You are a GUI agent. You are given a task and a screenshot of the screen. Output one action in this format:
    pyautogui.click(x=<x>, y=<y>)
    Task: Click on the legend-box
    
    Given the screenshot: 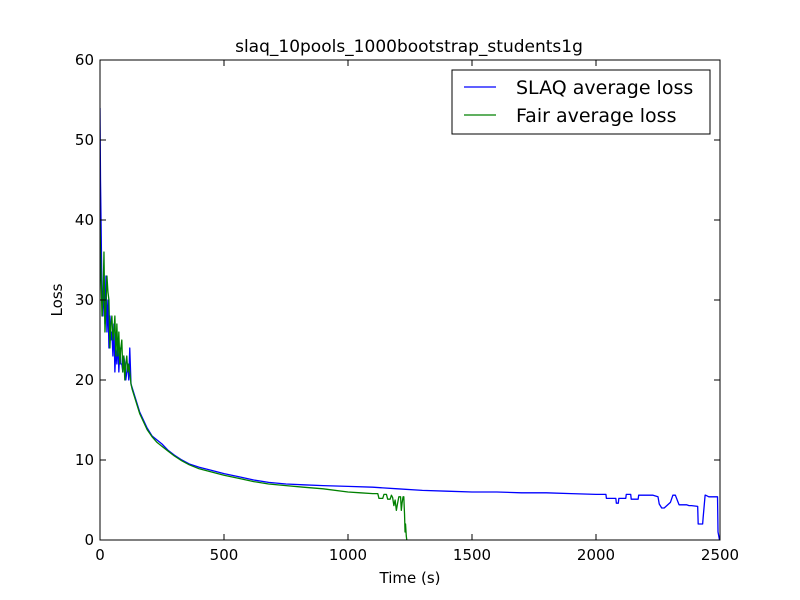 What is the action you would take?
    pyautogui.click(x=581, y=102)
    